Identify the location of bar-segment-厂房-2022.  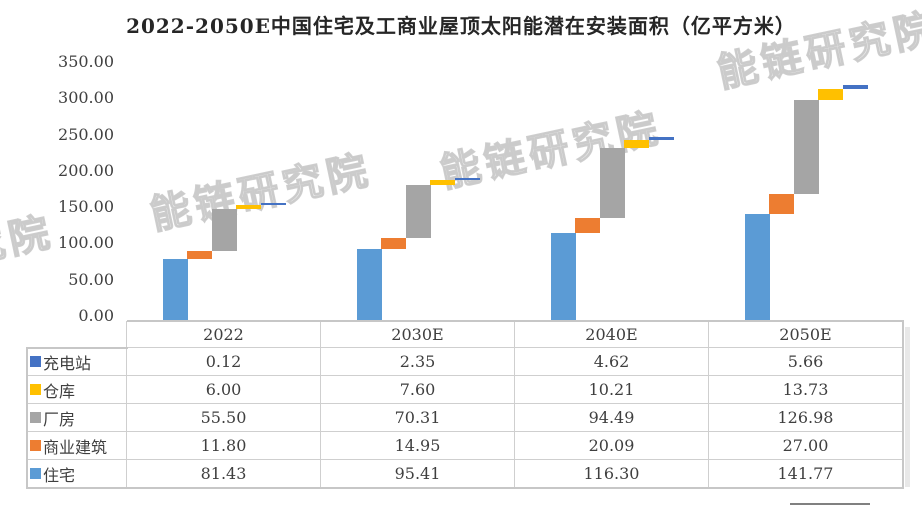
(224, 230).